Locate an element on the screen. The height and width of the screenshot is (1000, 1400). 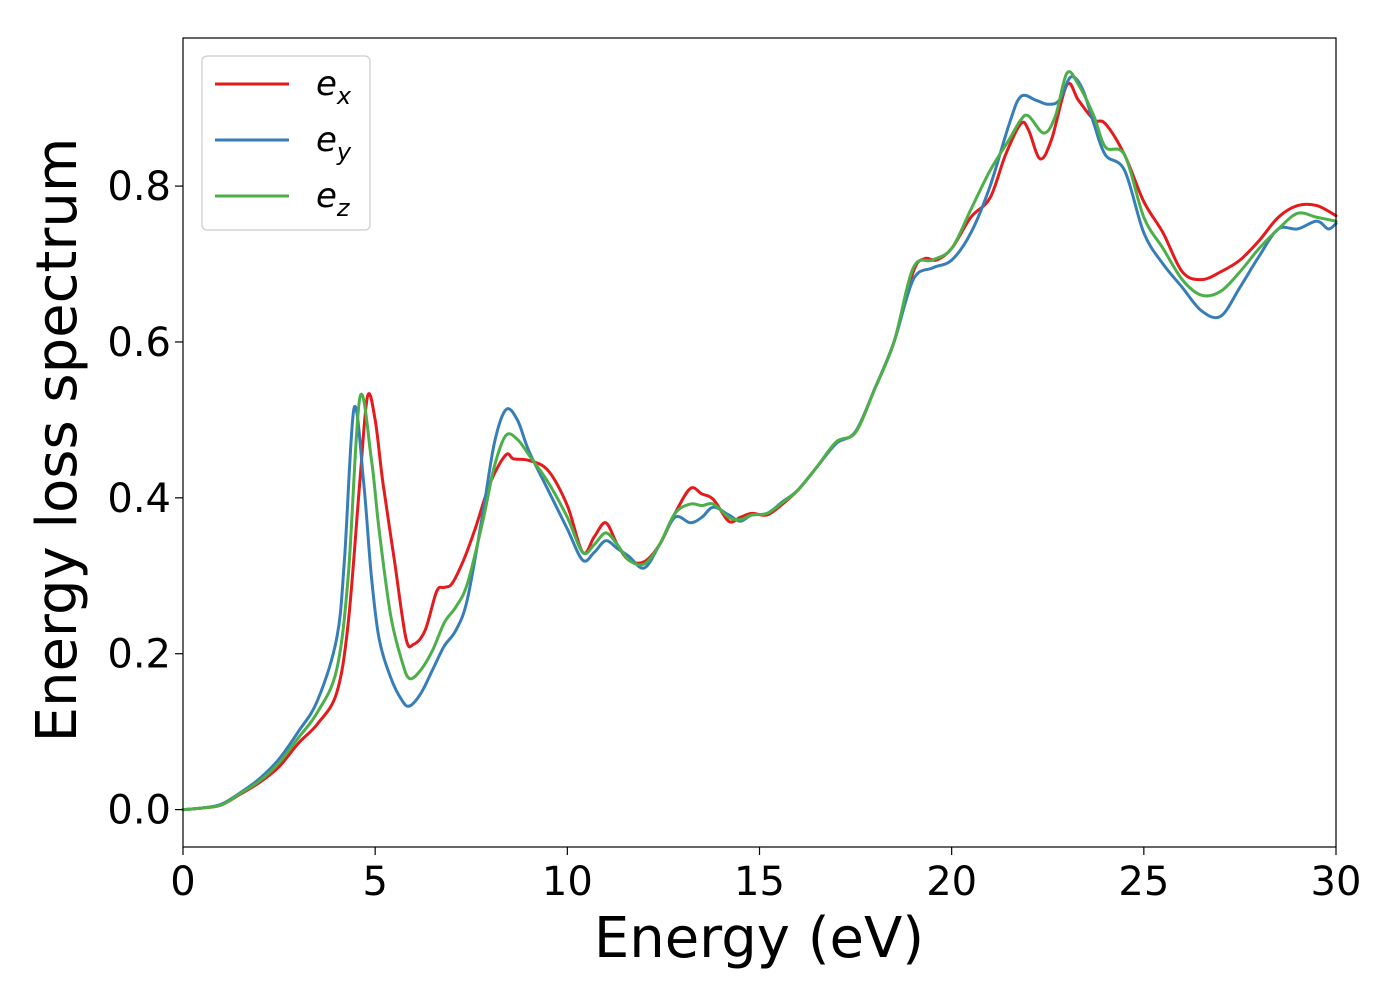
x-tick-label: 20 is located at coordinates (951, 882).